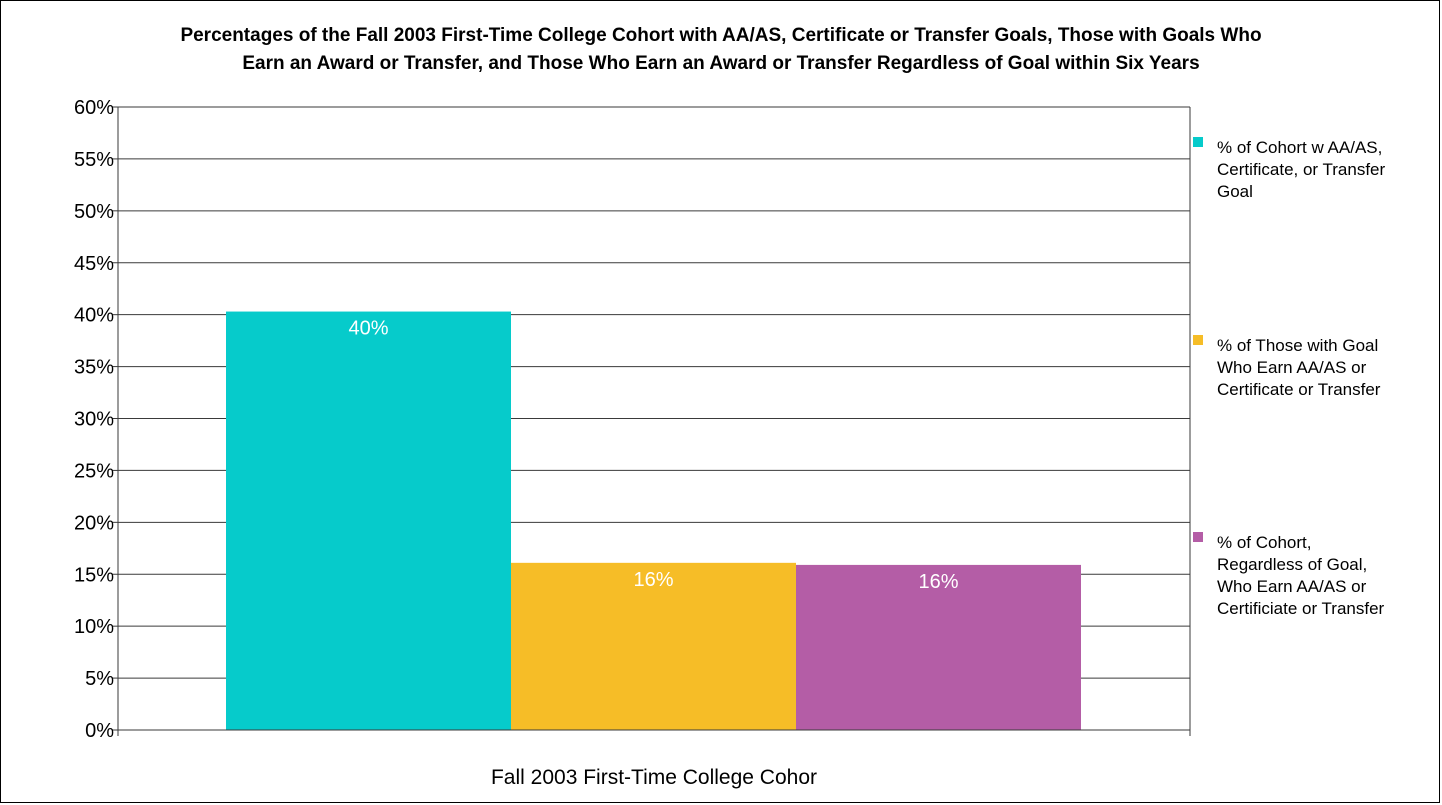 The width and height of the screenshot is (1442, 805). I want to click on data-label-series-1: 40%, so click(368, 329).